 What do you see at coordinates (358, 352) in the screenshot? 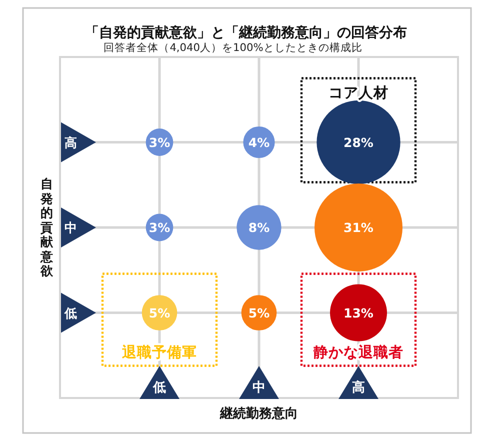
I see `annotation: 静かな退職者` at bounding box center [358, 352].